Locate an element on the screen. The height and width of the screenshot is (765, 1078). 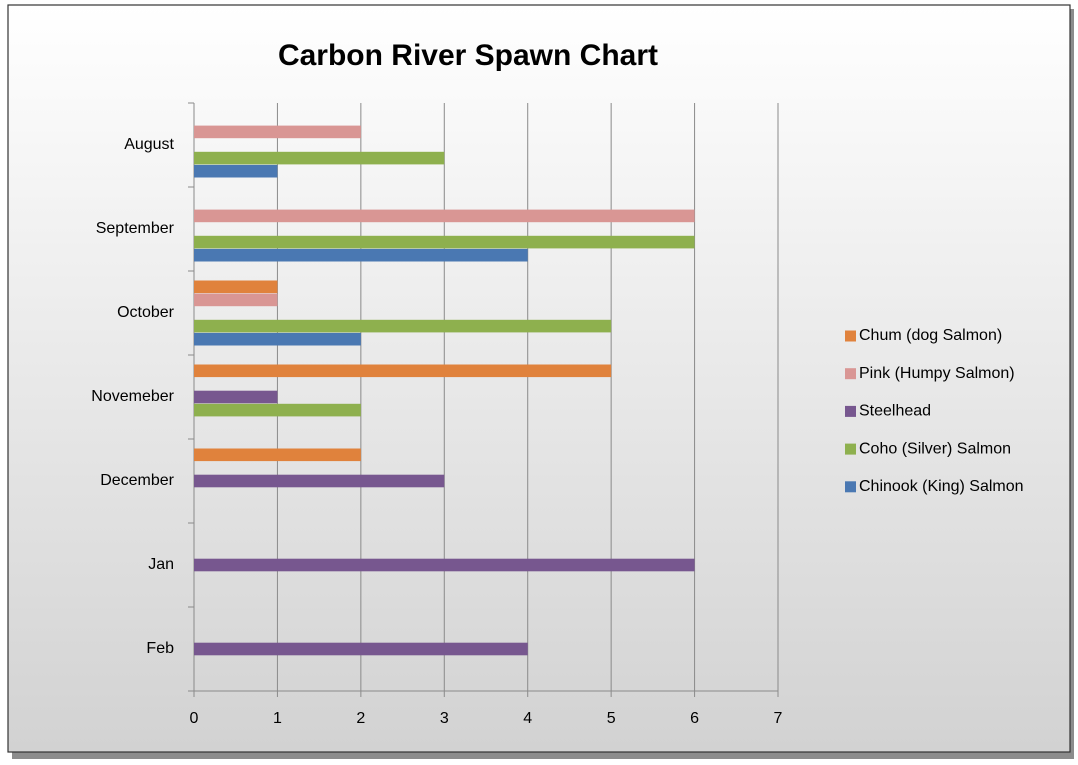
x-tick-label: 2 is located at coordinates (360, 718).